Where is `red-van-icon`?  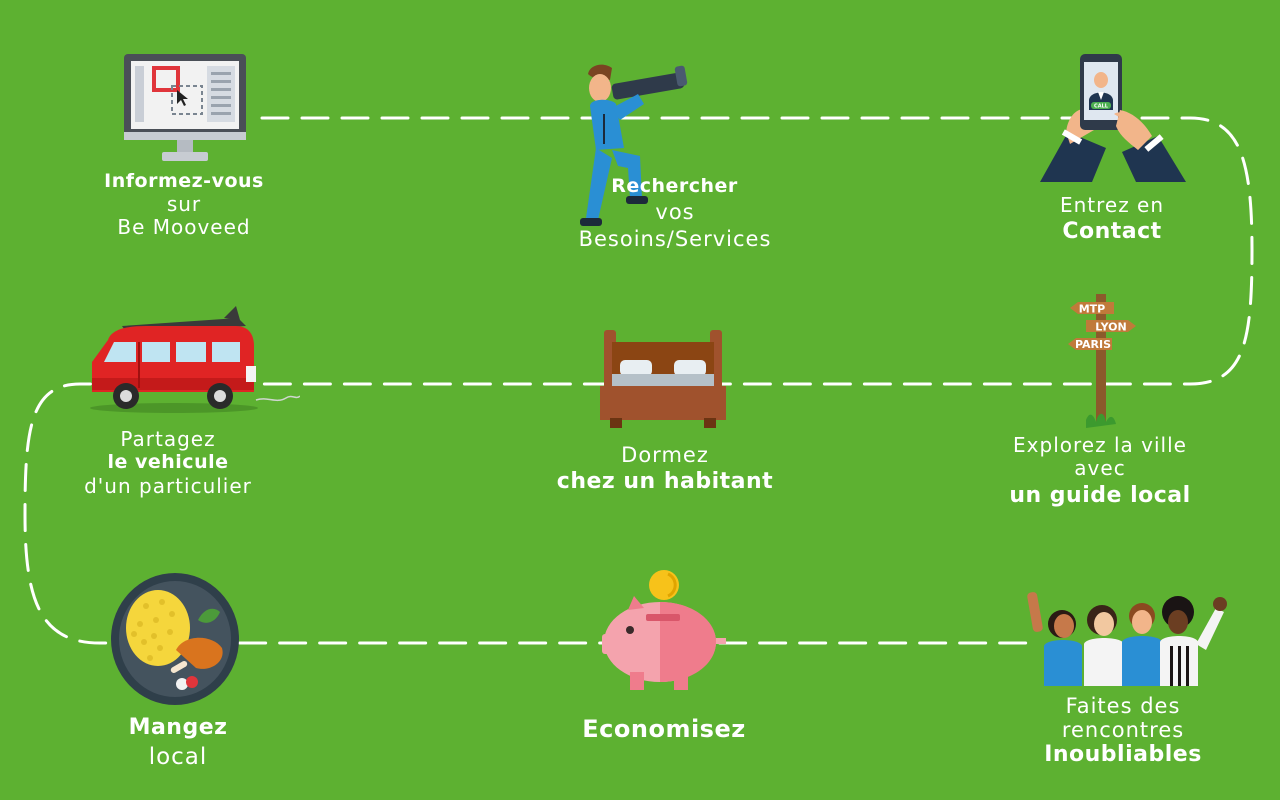 red-van-icon is located at coordinates (195, 359).